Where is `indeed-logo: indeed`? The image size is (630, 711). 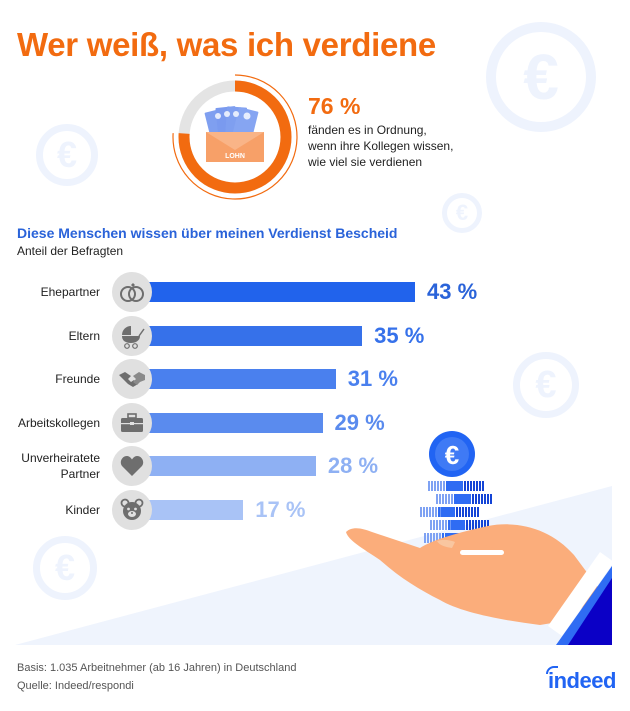
indeed-logo: indeed is located at coordinates (582, 680).